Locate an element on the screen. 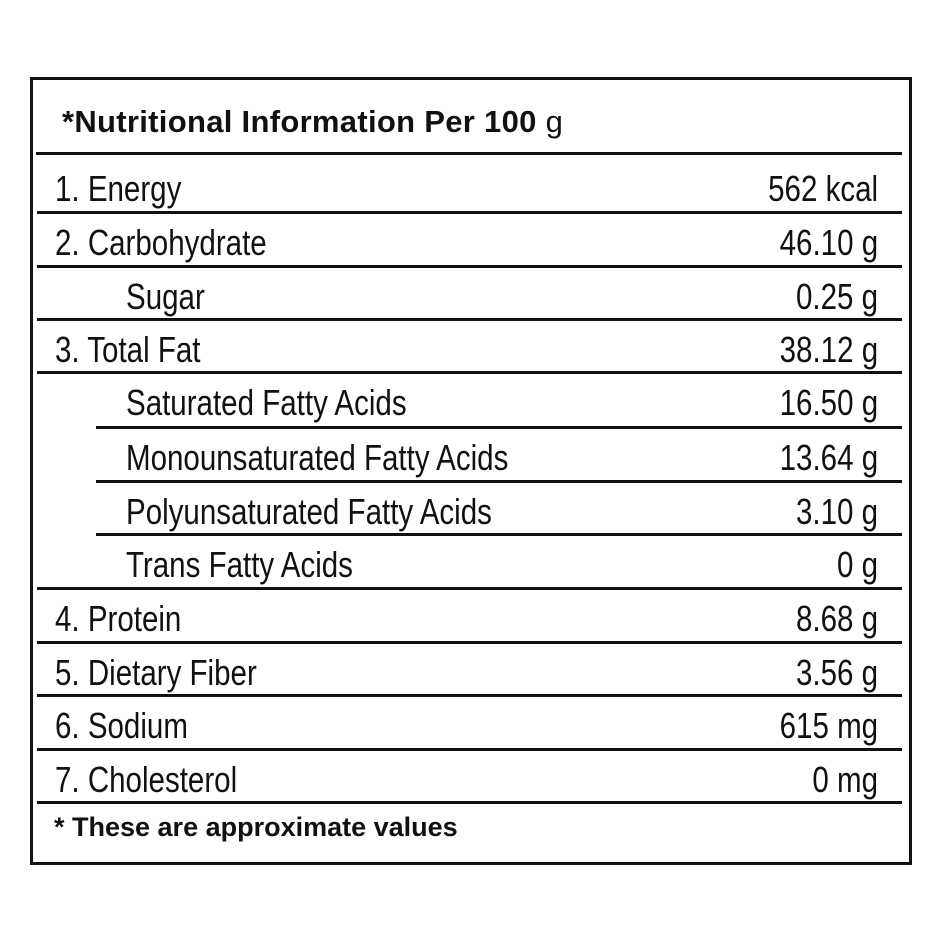  nutrient-label: 2. Carbohydrate is located at coordinates (161, 242).